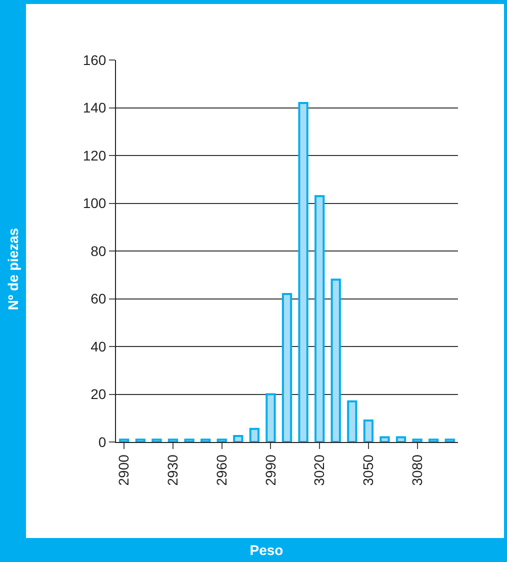 The width and height of the screenshot is (507, 562). Describe the element at coordinates (124, 470) in the screenshot. I see `x-tick-label: 2900` at that location.